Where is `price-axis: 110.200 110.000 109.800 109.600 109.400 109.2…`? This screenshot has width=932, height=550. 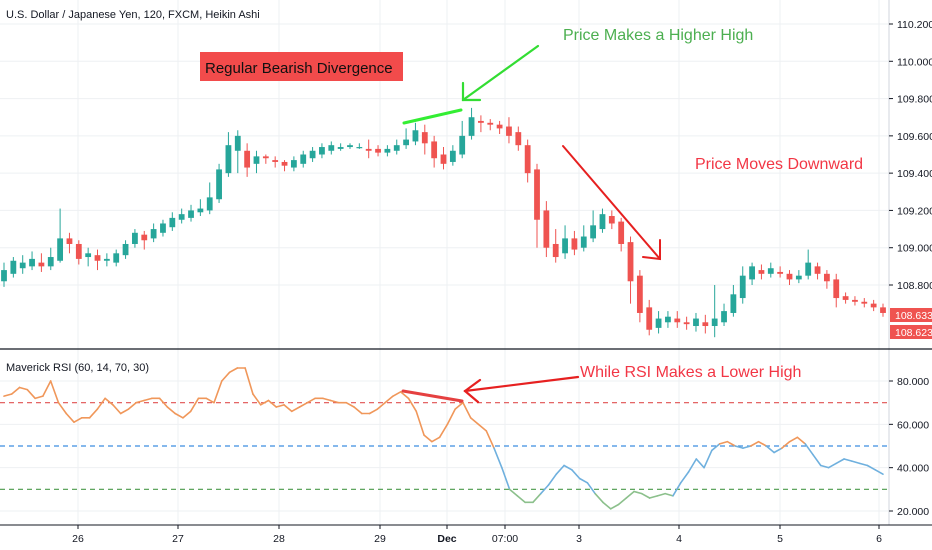
price-axis: 110.200 110.000 109.800 109.600 109.400 109.2… is located at coordinates (910, 155).